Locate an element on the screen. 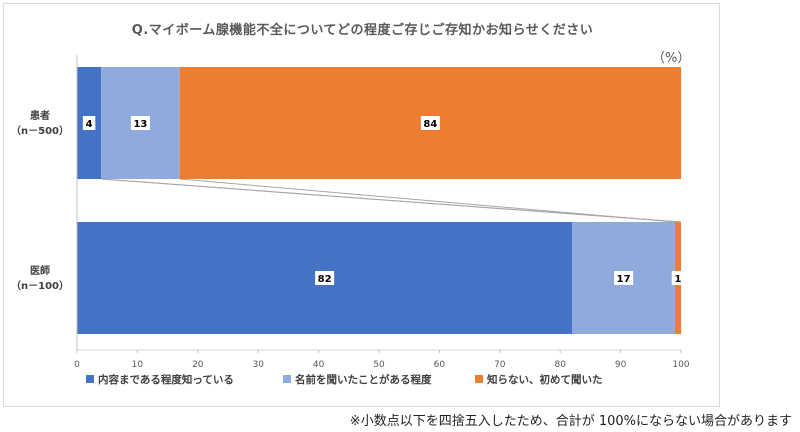 The height and width of the screenshot is (432, 800). chart-title: Q.マイボーム腺機能不全についてどの程度ご存じご存知かお知らせください is located at coordinates (362, 30).